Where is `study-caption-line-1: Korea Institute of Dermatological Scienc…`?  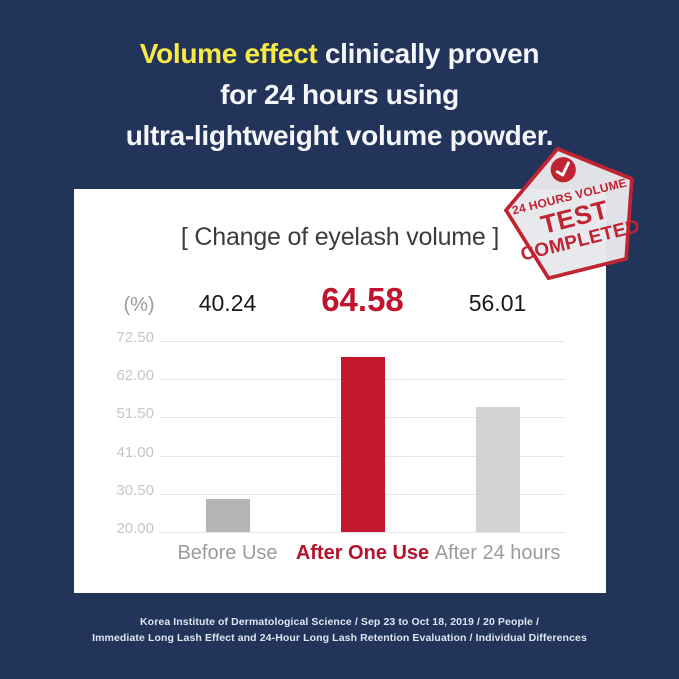
study-caption-line-1: Korea Institute of Dermatological Scienc… is located at coordinates (339, 622).